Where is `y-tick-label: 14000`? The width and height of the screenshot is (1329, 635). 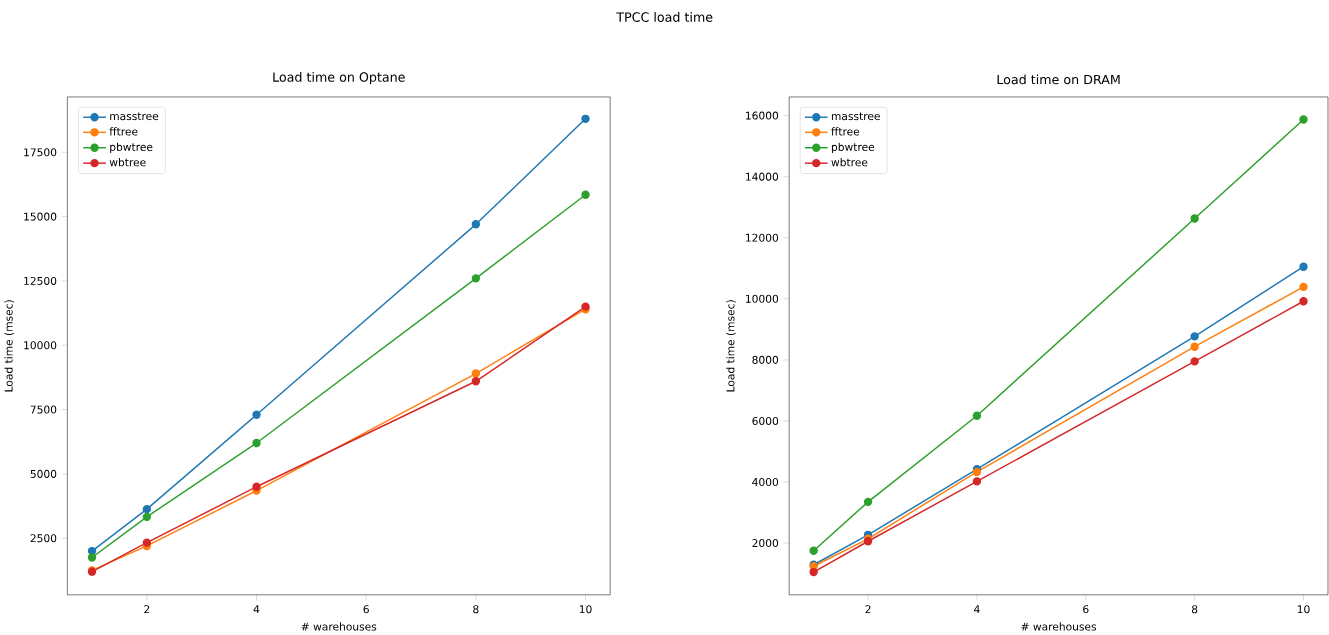 y-tick-label: 14000 is located at coordinates (762, 176).